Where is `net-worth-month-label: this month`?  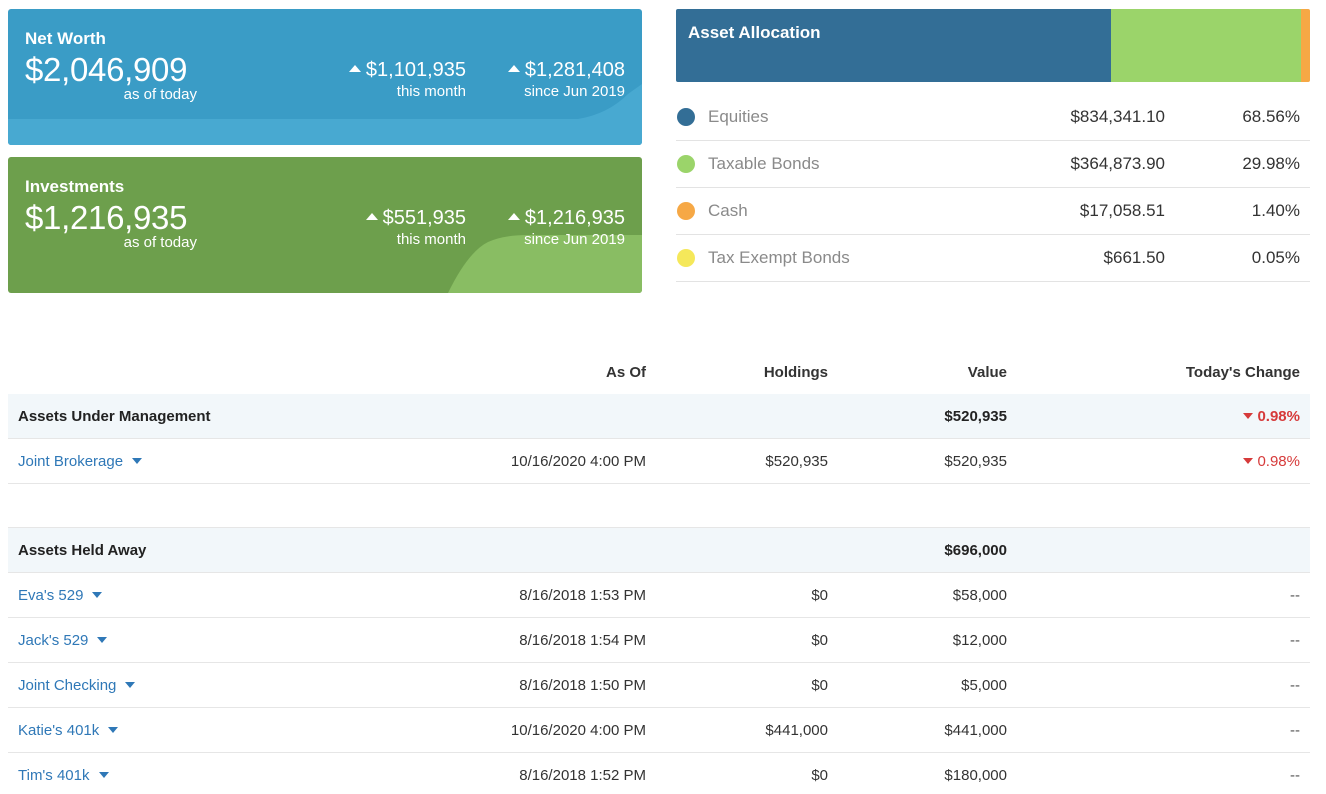
net-worth-month-label: this month is located at coordinates (431, 91).